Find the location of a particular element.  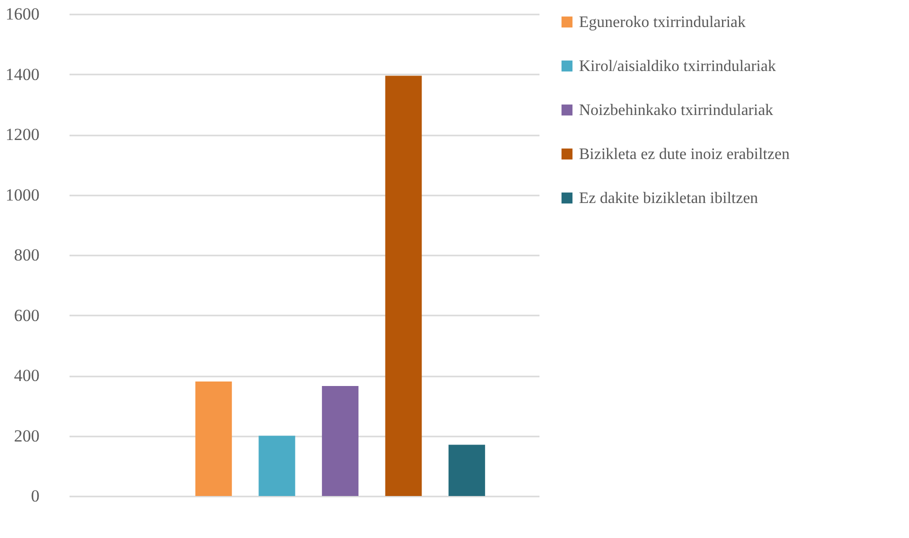

legend-label: Bizikleta ez dute inoiz erabiltzen is located at coordinates (684, 154).